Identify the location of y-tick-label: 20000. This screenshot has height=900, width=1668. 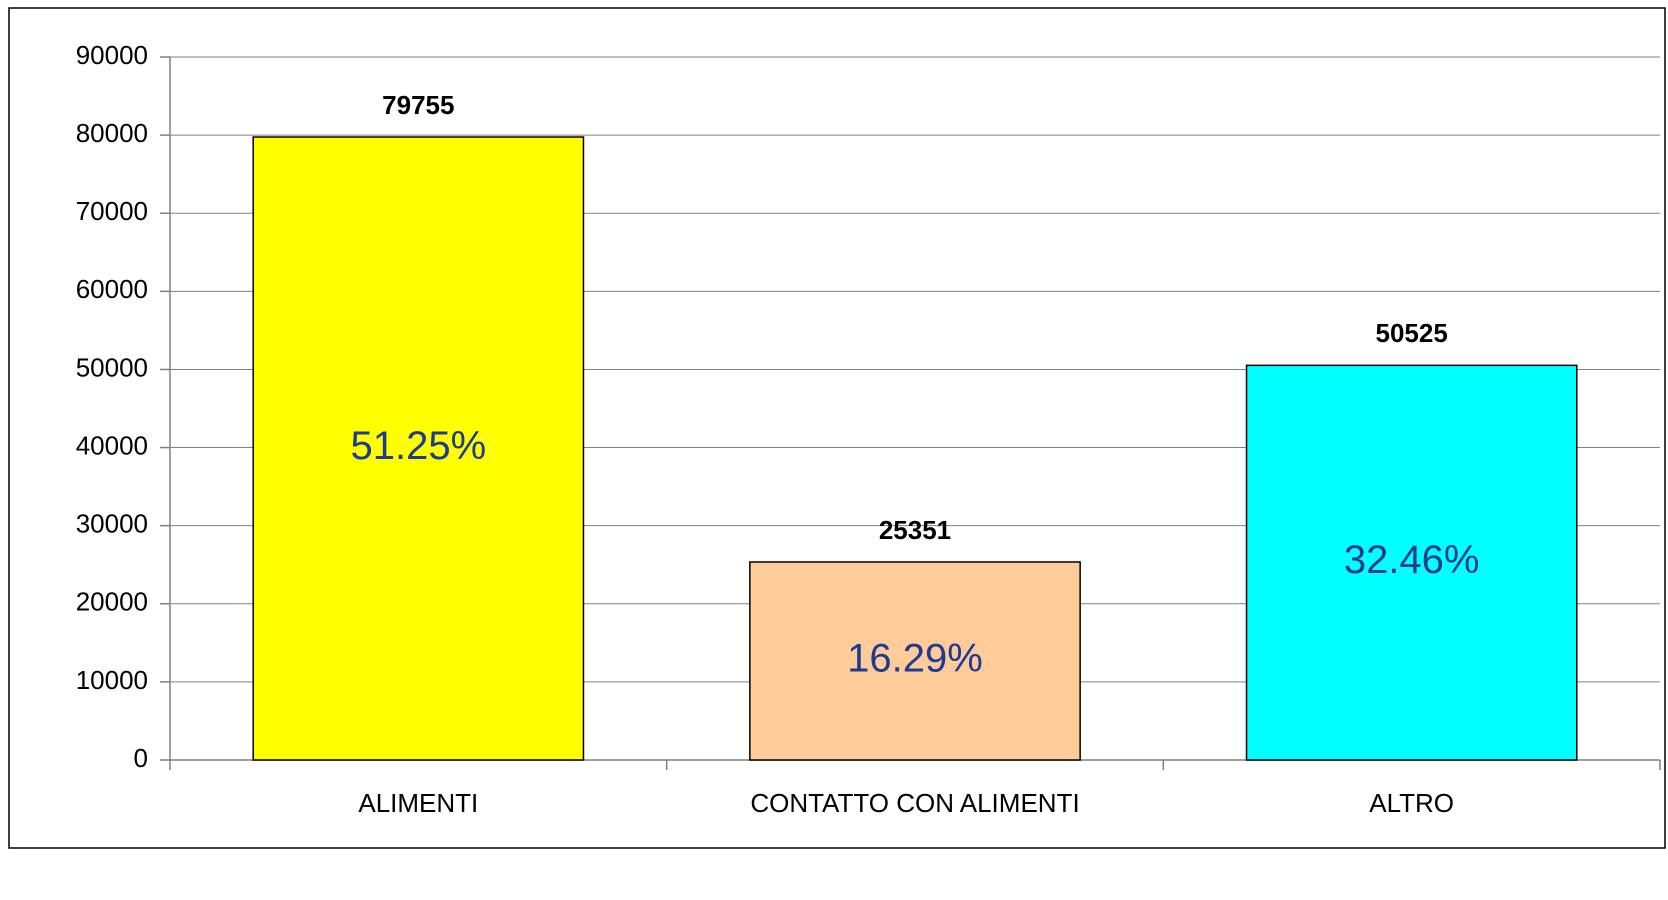
(112, 602).